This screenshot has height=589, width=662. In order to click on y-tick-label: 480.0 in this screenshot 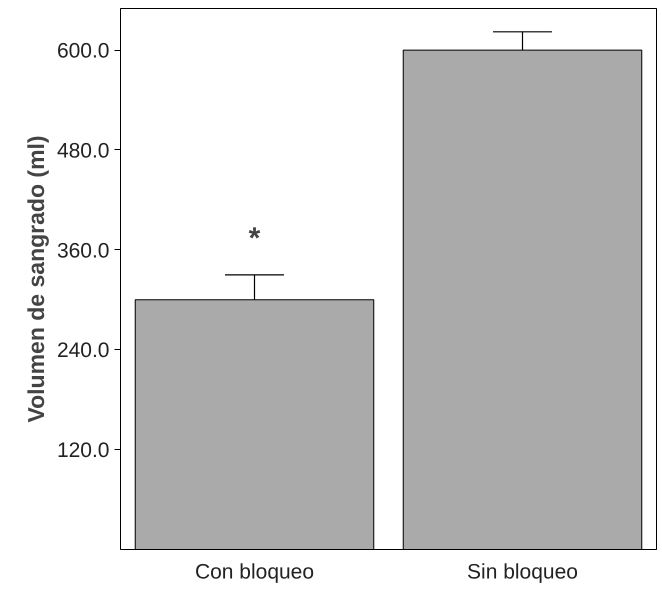, I will do `click(83, 150)`.